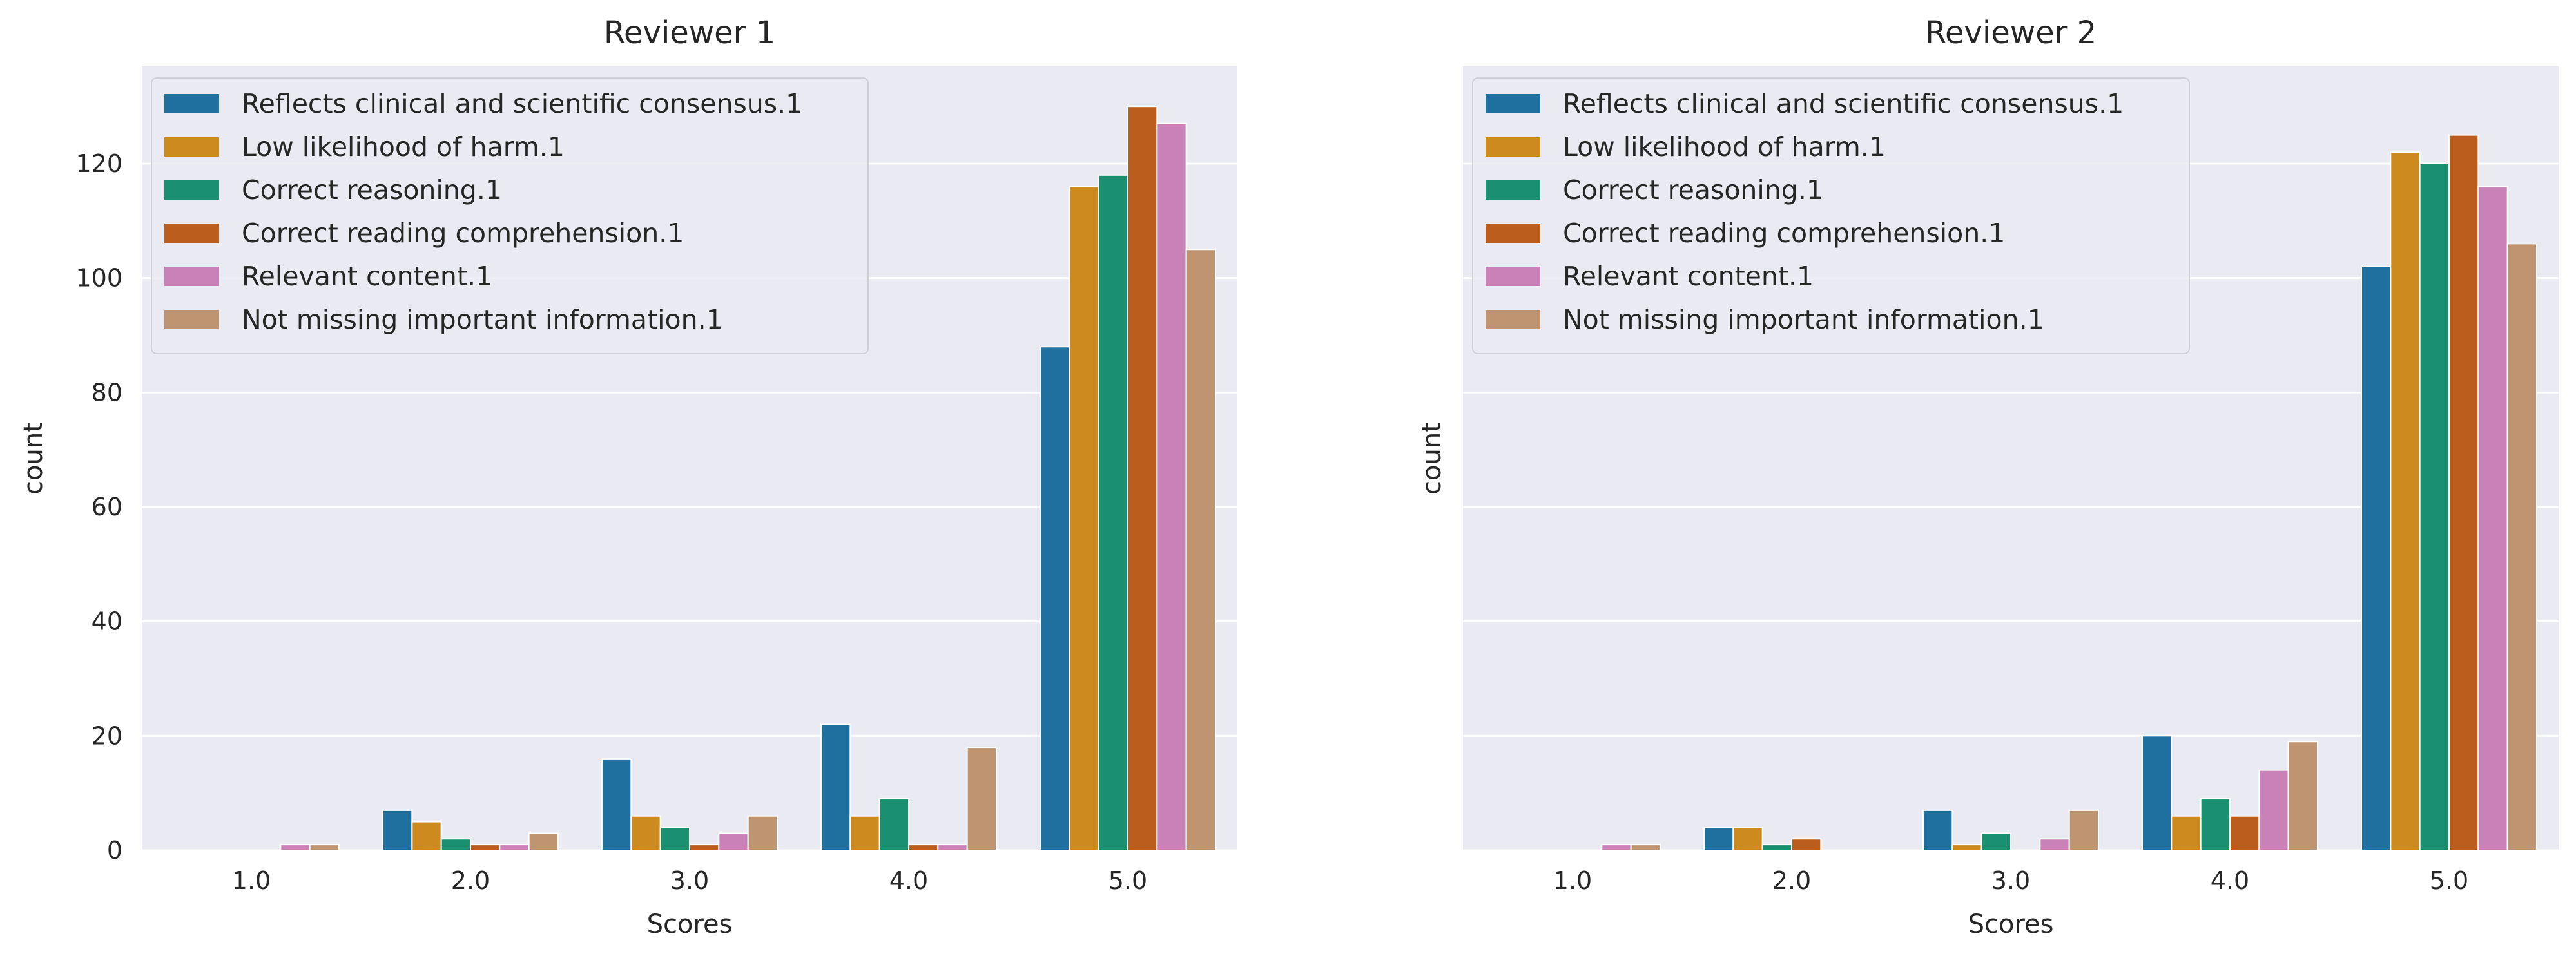 The width and height of the screenshot is (2576, 956). I want to click on y-tick-label: 40, so click(107, 622).